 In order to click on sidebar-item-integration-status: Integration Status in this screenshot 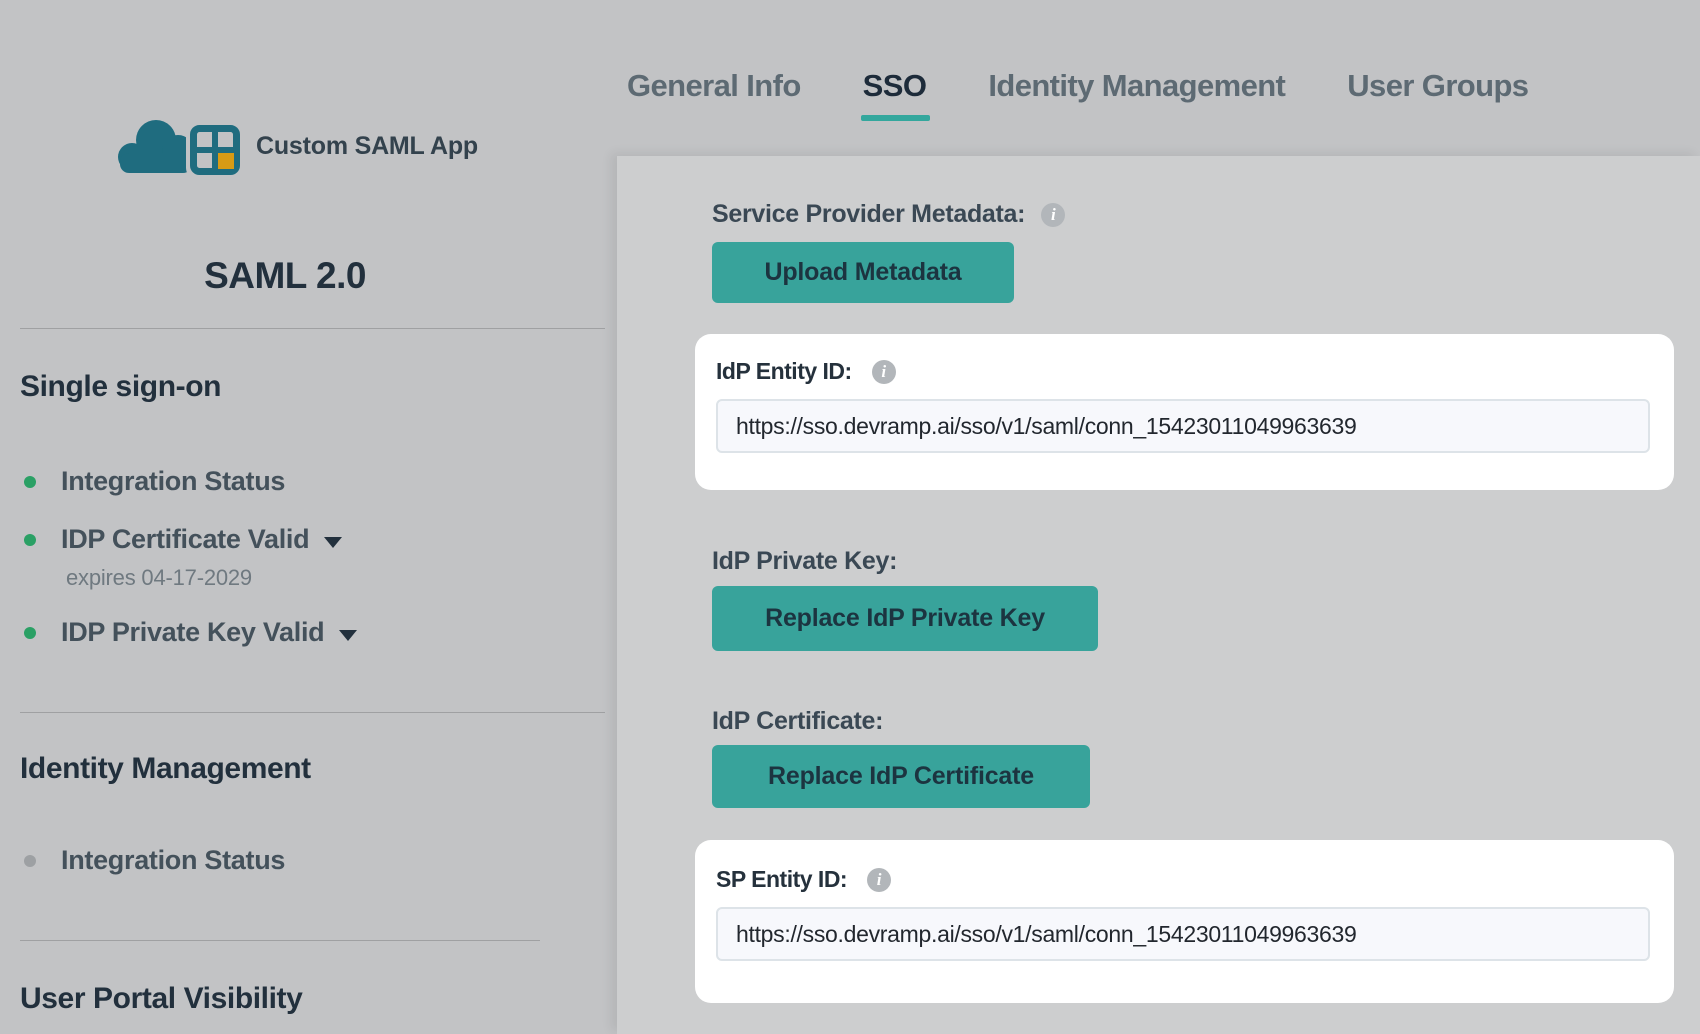, I will do `click(154, 481)`.